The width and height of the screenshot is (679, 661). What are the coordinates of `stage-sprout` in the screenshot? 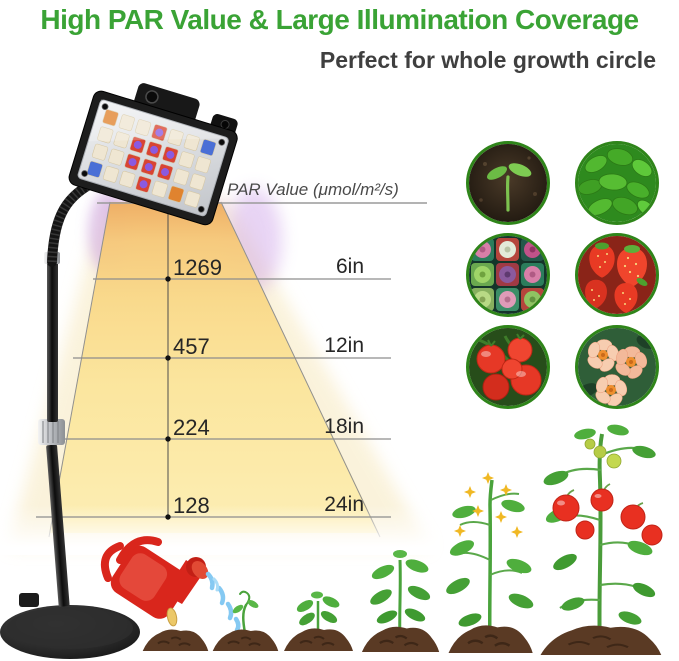 It's located at (245, 612).